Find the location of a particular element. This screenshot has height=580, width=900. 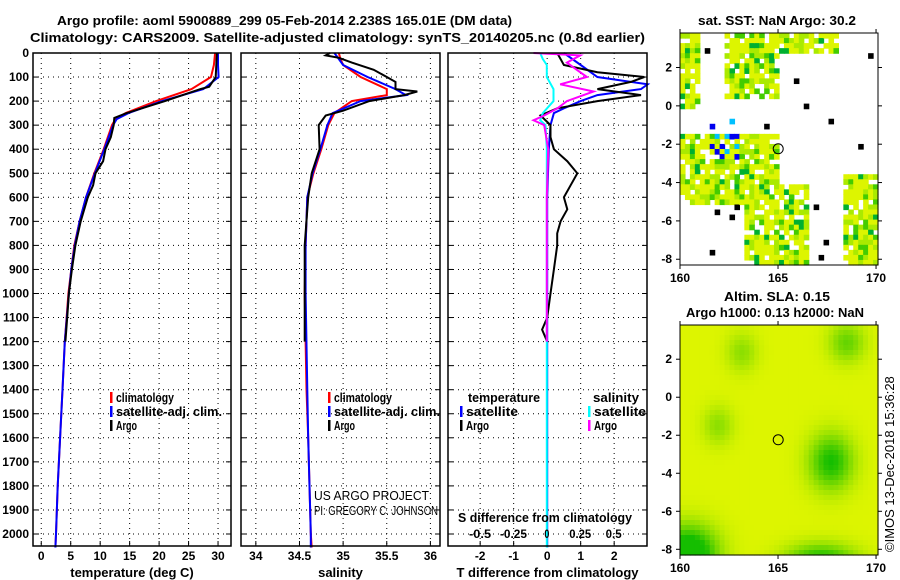

map-frame is located at coordinates (779, 149).